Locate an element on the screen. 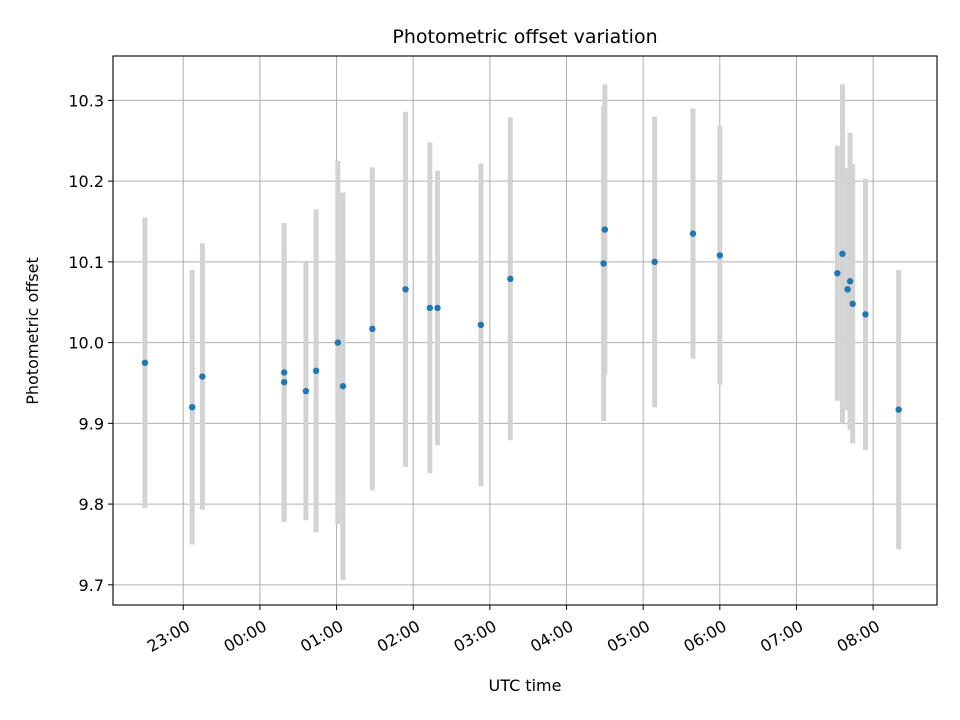 The image size is (960, 720). y-tick-label: 9.7 is located at coordinates (91, 585).